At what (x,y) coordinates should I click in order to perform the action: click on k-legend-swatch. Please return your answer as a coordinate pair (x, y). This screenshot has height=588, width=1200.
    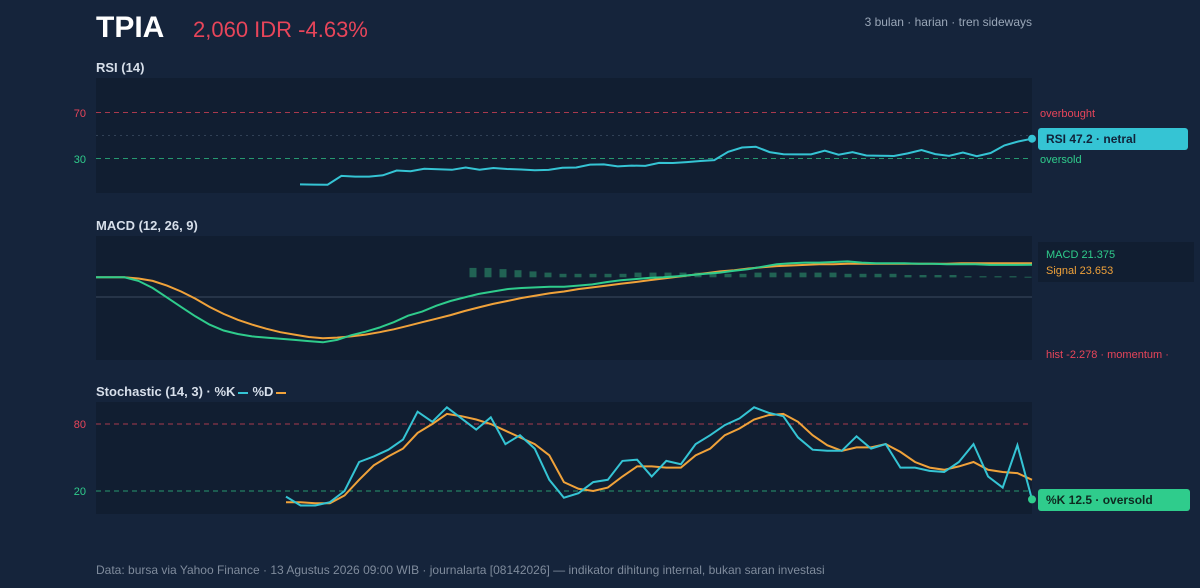
    Looking at the image, I should click on (243, 392).